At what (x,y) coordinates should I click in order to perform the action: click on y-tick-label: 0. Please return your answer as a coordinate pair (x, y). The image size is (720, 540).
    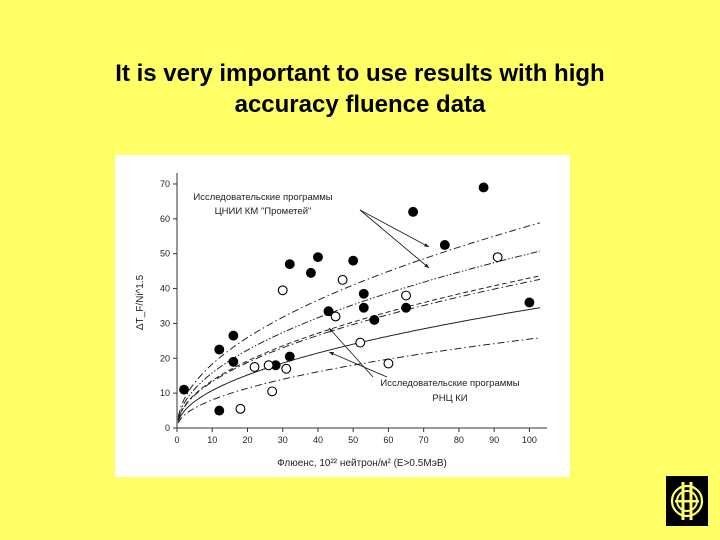
    Looking at the image, I should click on (167, 428).